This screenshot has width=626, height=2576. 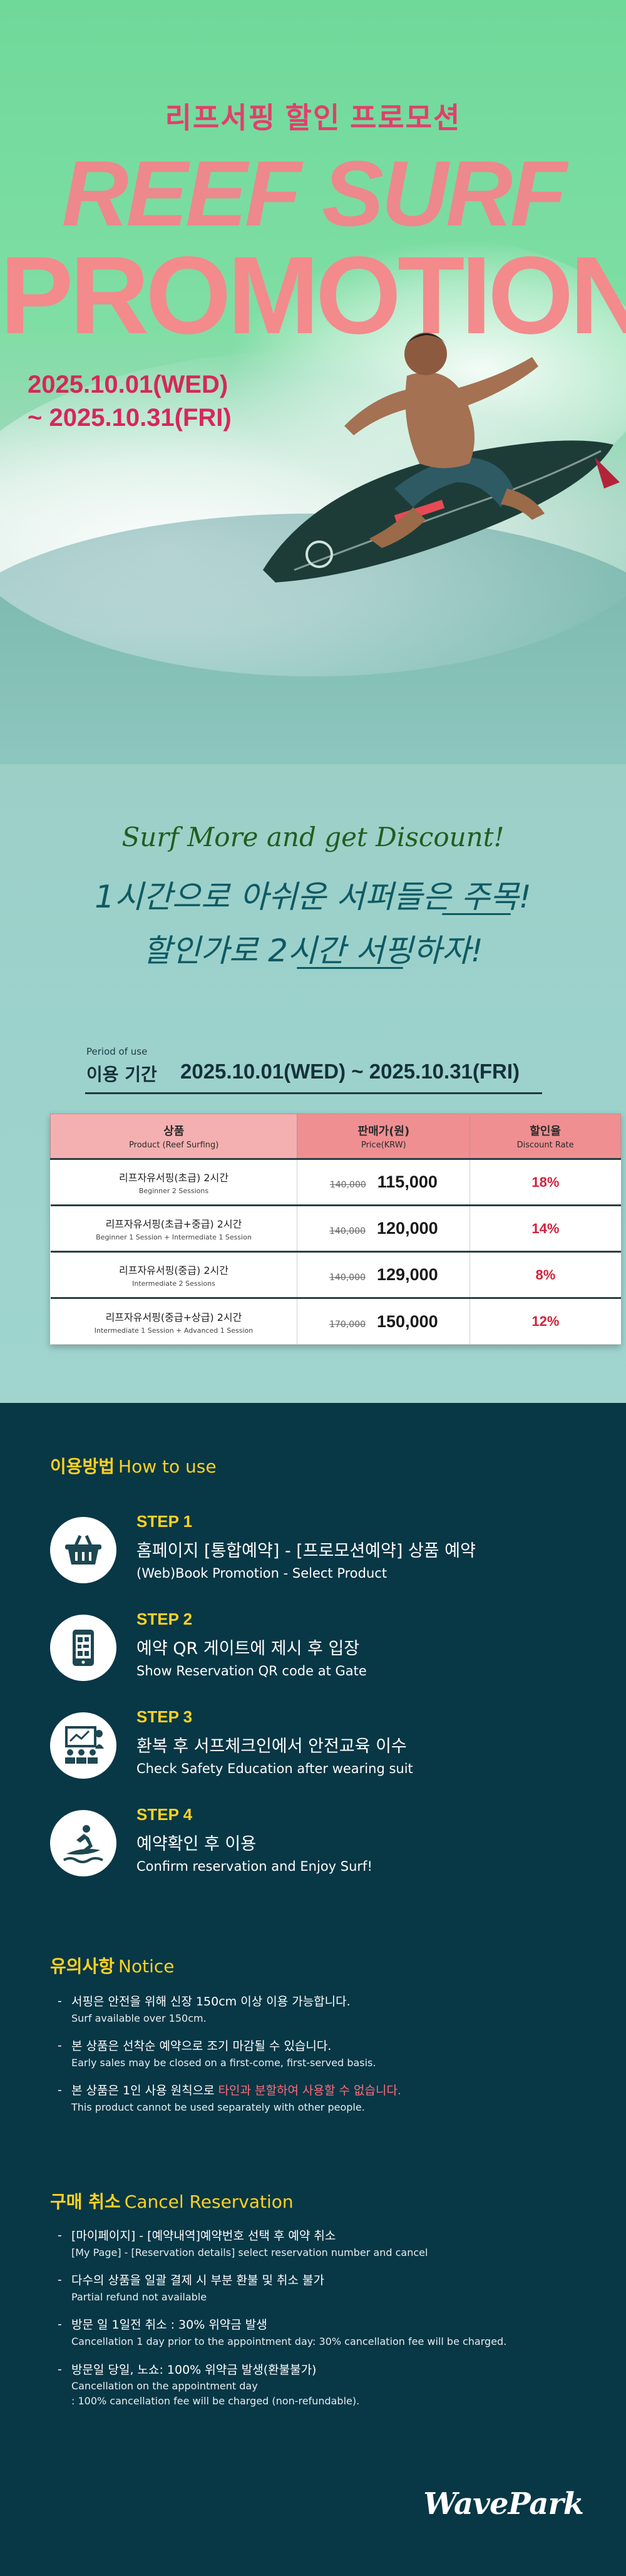 I want to click on notice-heading-ko: 유의사항, so click(x=82, y=1966).